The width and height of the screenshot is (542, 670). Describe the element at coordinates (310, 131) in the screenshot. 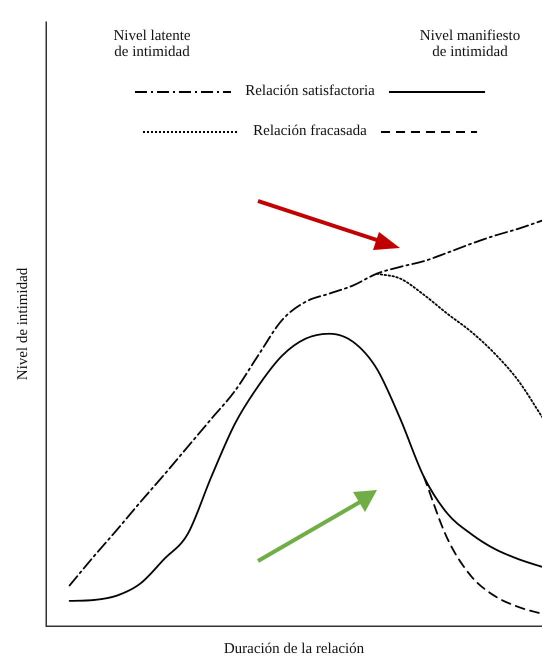

I see `legend-label: Relación fracasada` at that location.